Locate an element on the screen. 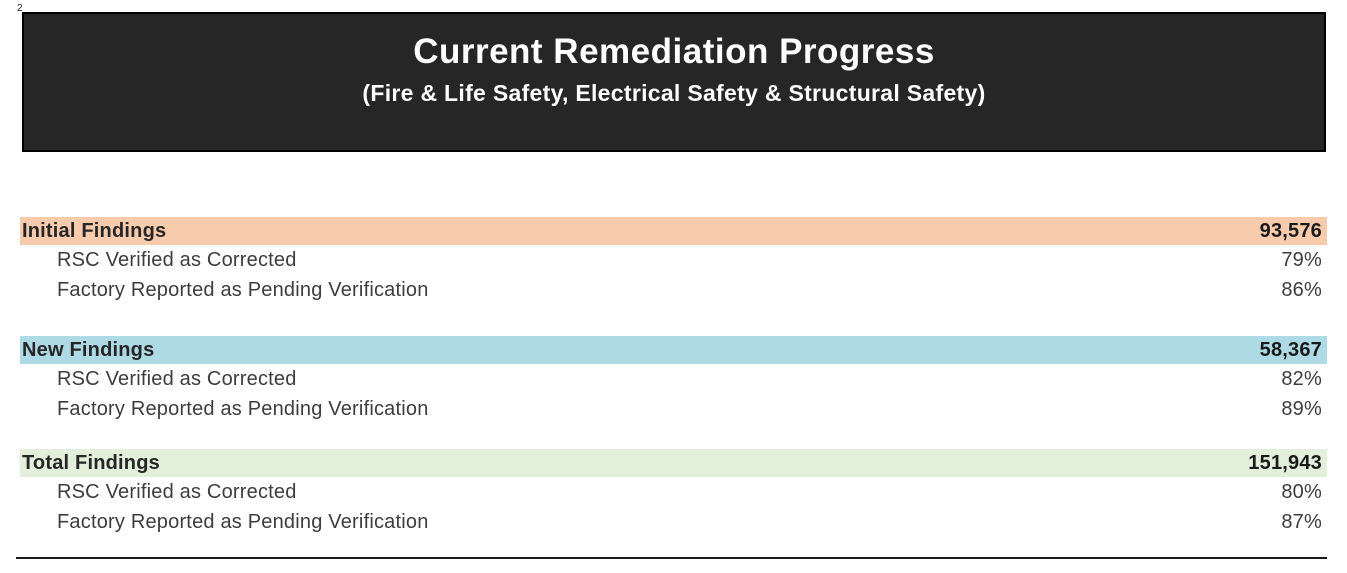 The image size is (1347, 573). section-total-value: 58,367 is located at coordinates (1290, 349).